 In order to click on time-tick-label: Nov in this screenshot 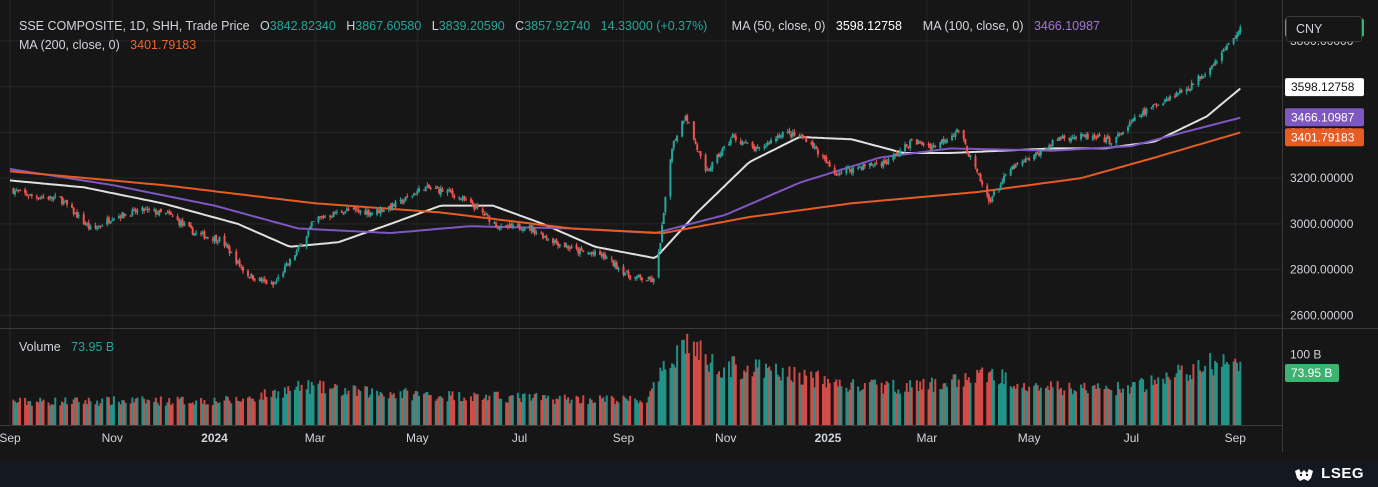, I will do `click(725, 438)`.